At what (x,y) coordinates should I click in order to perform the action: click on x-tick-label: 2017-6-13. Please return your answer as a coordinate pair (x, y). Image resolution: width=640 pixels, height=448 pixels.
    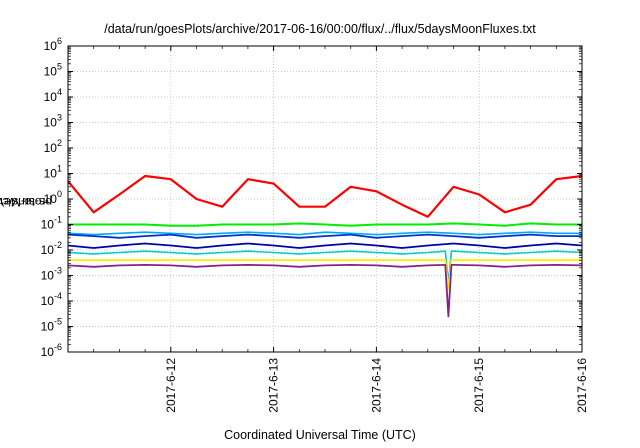
    Looking at the image, I should click on (274, 385).